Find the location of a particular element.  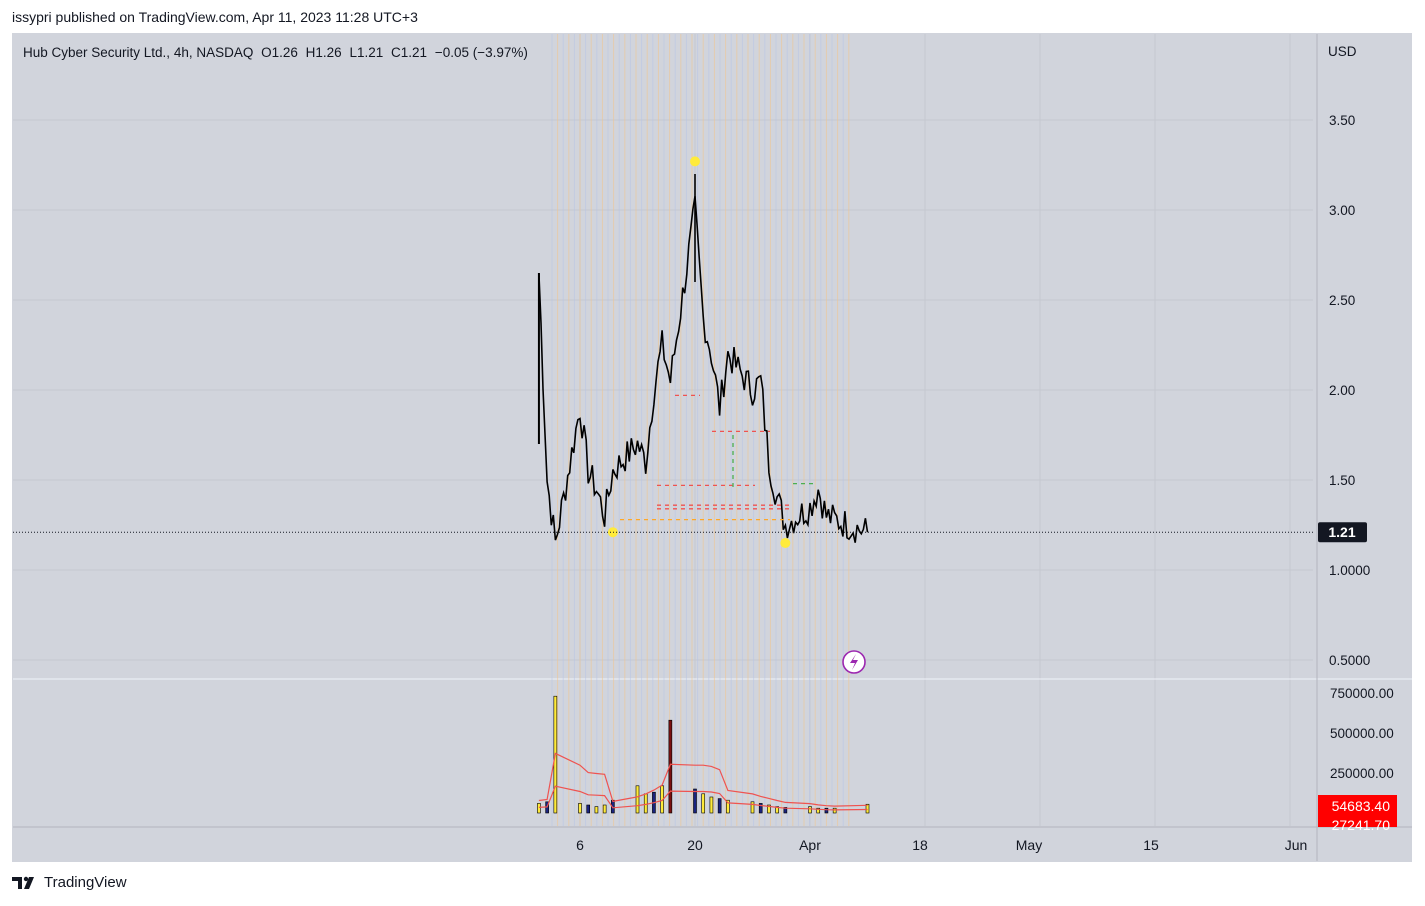

symbol-name: Hub Cyber Security Ltd., 4h, NASDAQ is located at coordinates (138, 52).